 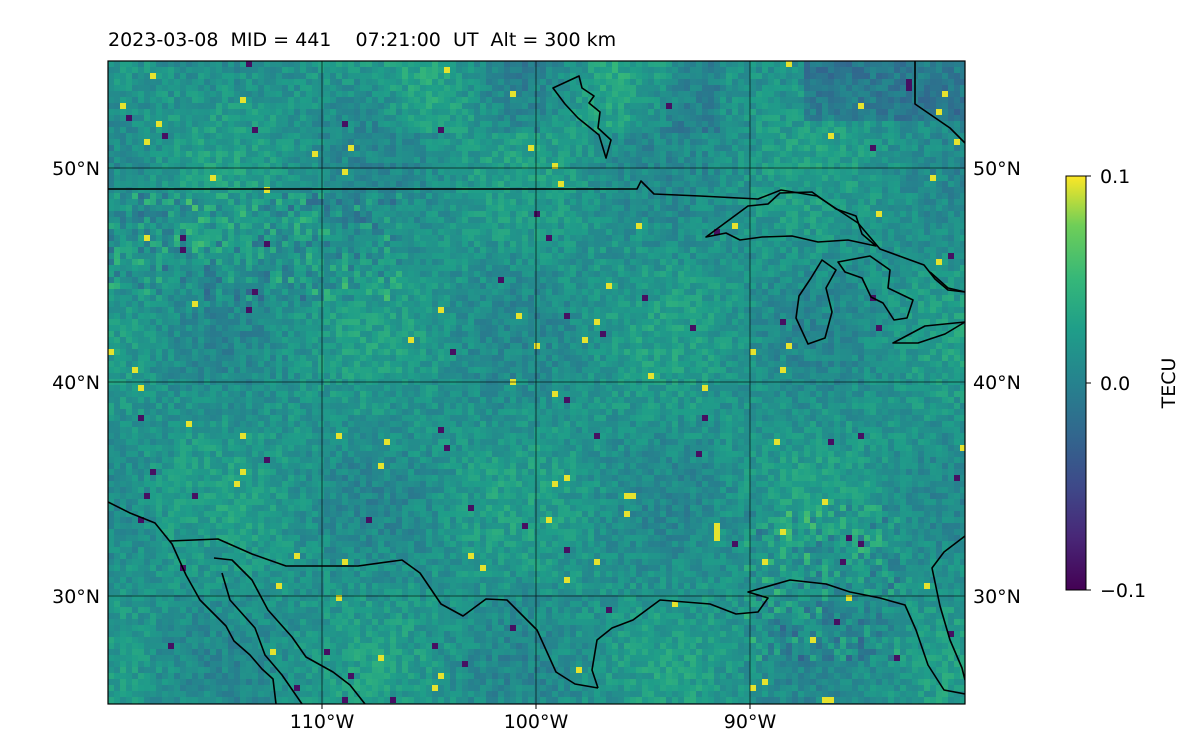 I want to click on baja-california, so click(x=289, y=630).